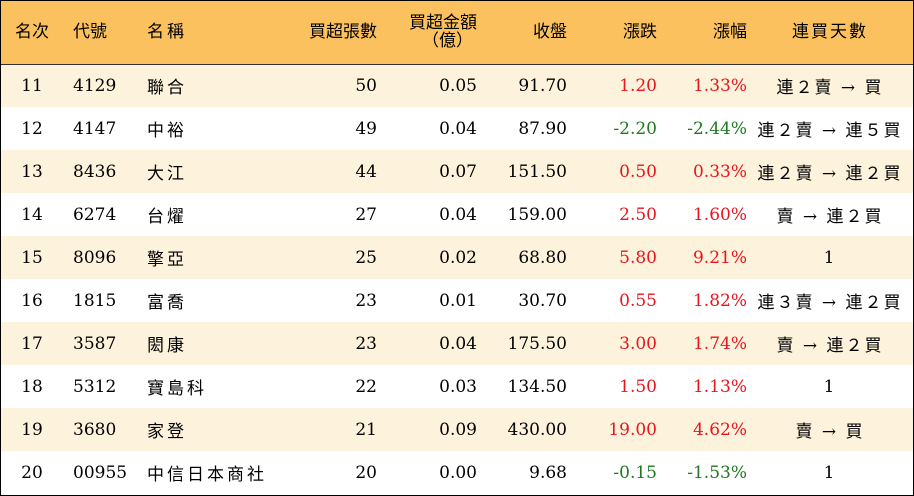 This screenshot has height=496, width=914. I want to click on cell-code: 4129, so click(95, 85).